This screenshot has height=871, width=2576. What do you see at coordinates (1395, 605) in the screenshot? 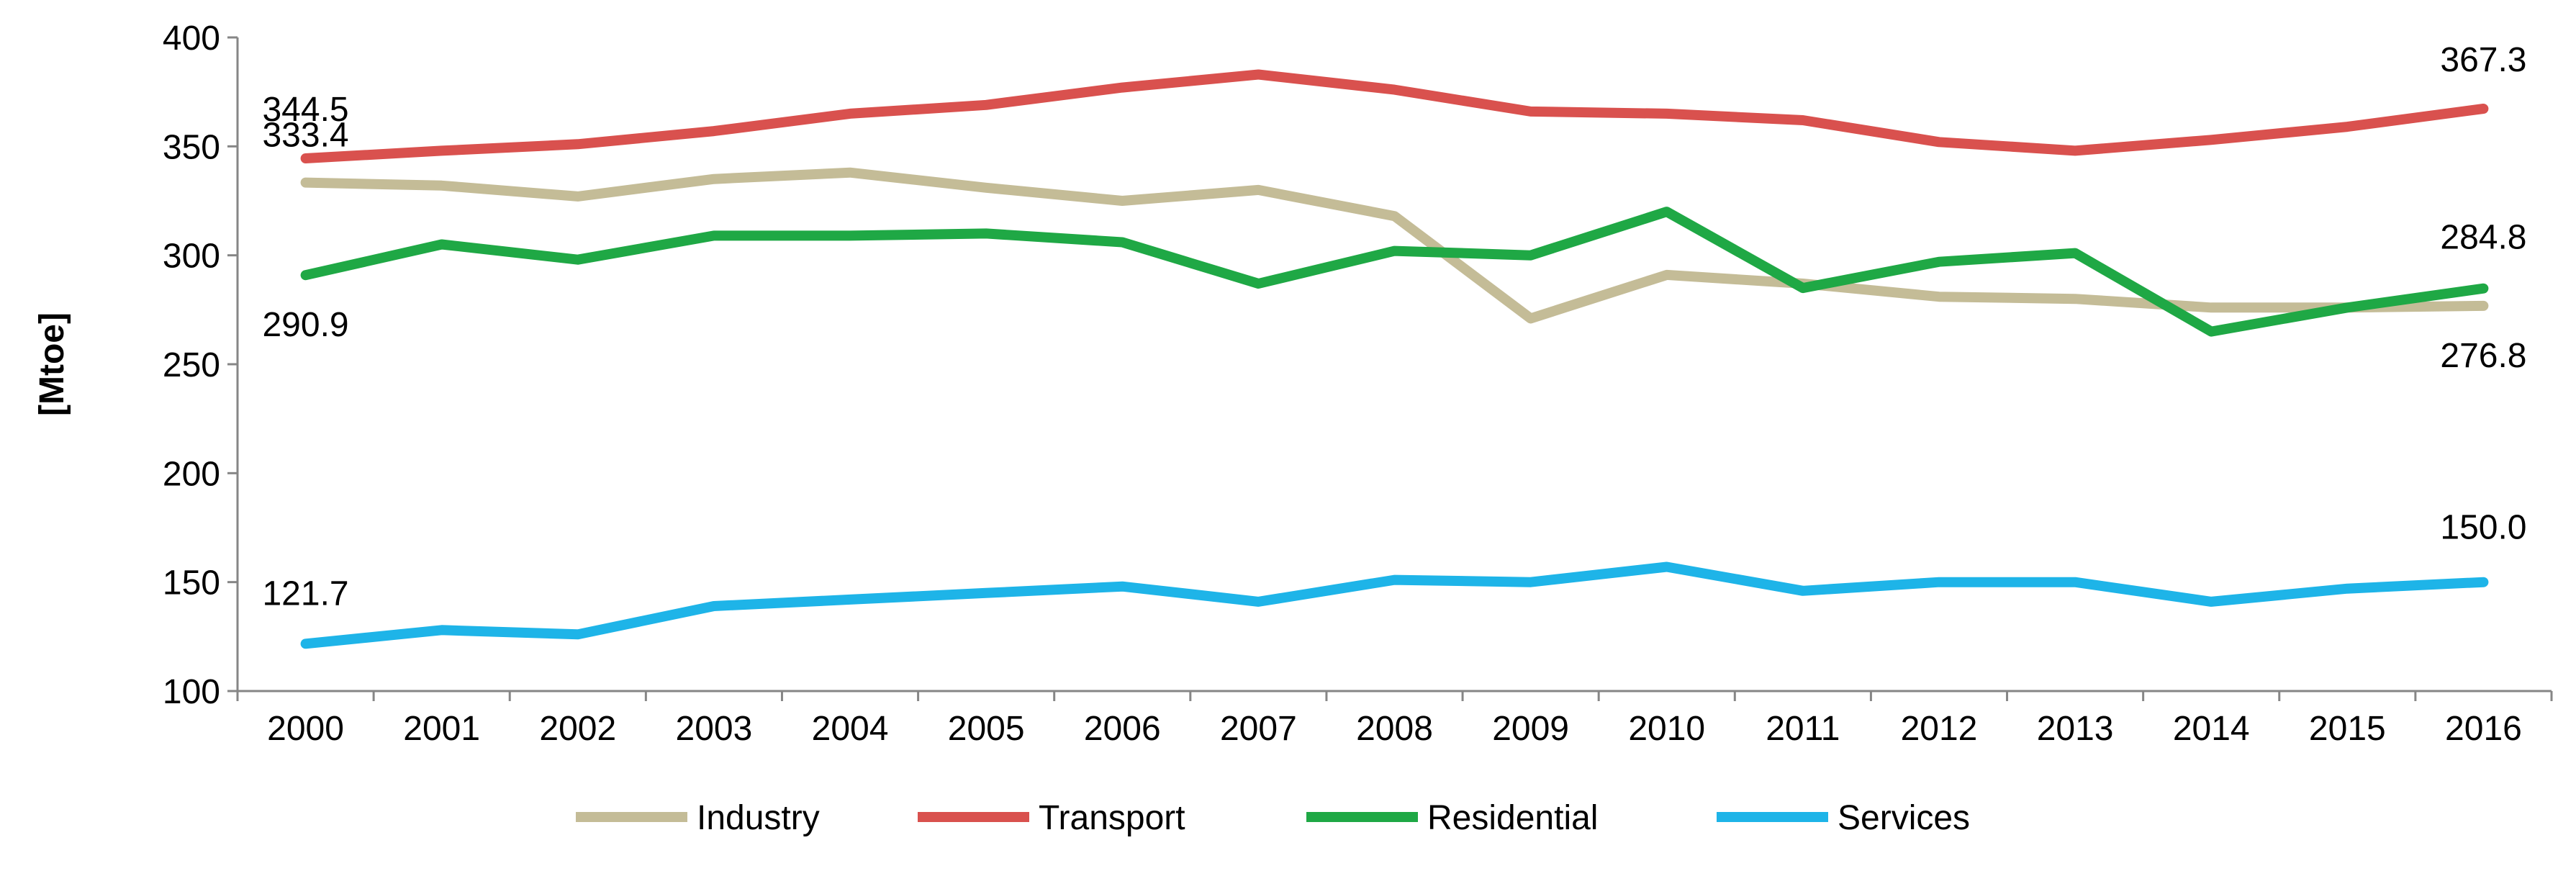
I see `series-line-services` at bounding box center [1395, 605].